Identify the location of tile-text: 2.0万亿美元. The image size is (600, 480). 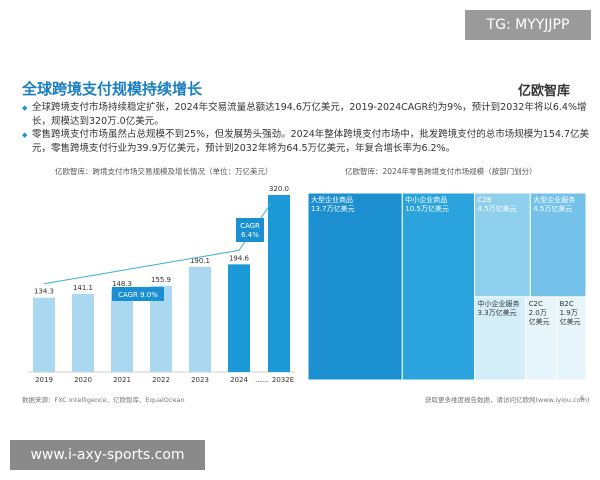
(539, 317).